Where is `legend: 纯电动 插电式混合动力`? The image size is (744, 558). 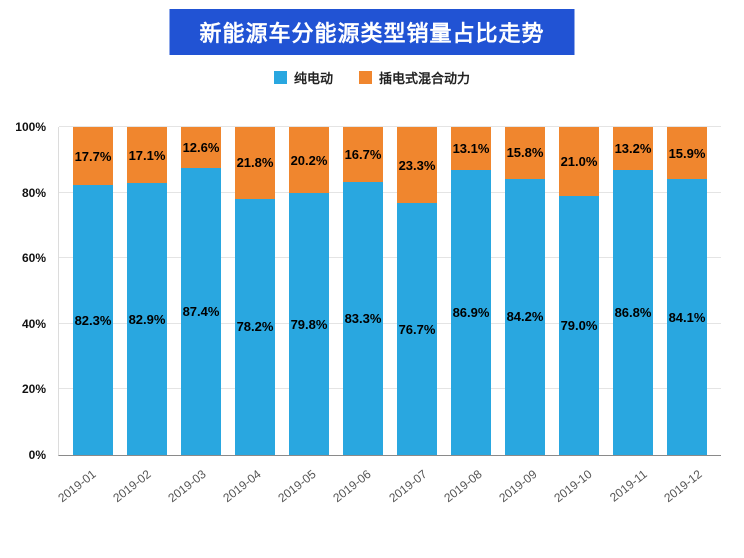
legend: 纯电动 插电式混合动力 is located at coordinates (372, 77).